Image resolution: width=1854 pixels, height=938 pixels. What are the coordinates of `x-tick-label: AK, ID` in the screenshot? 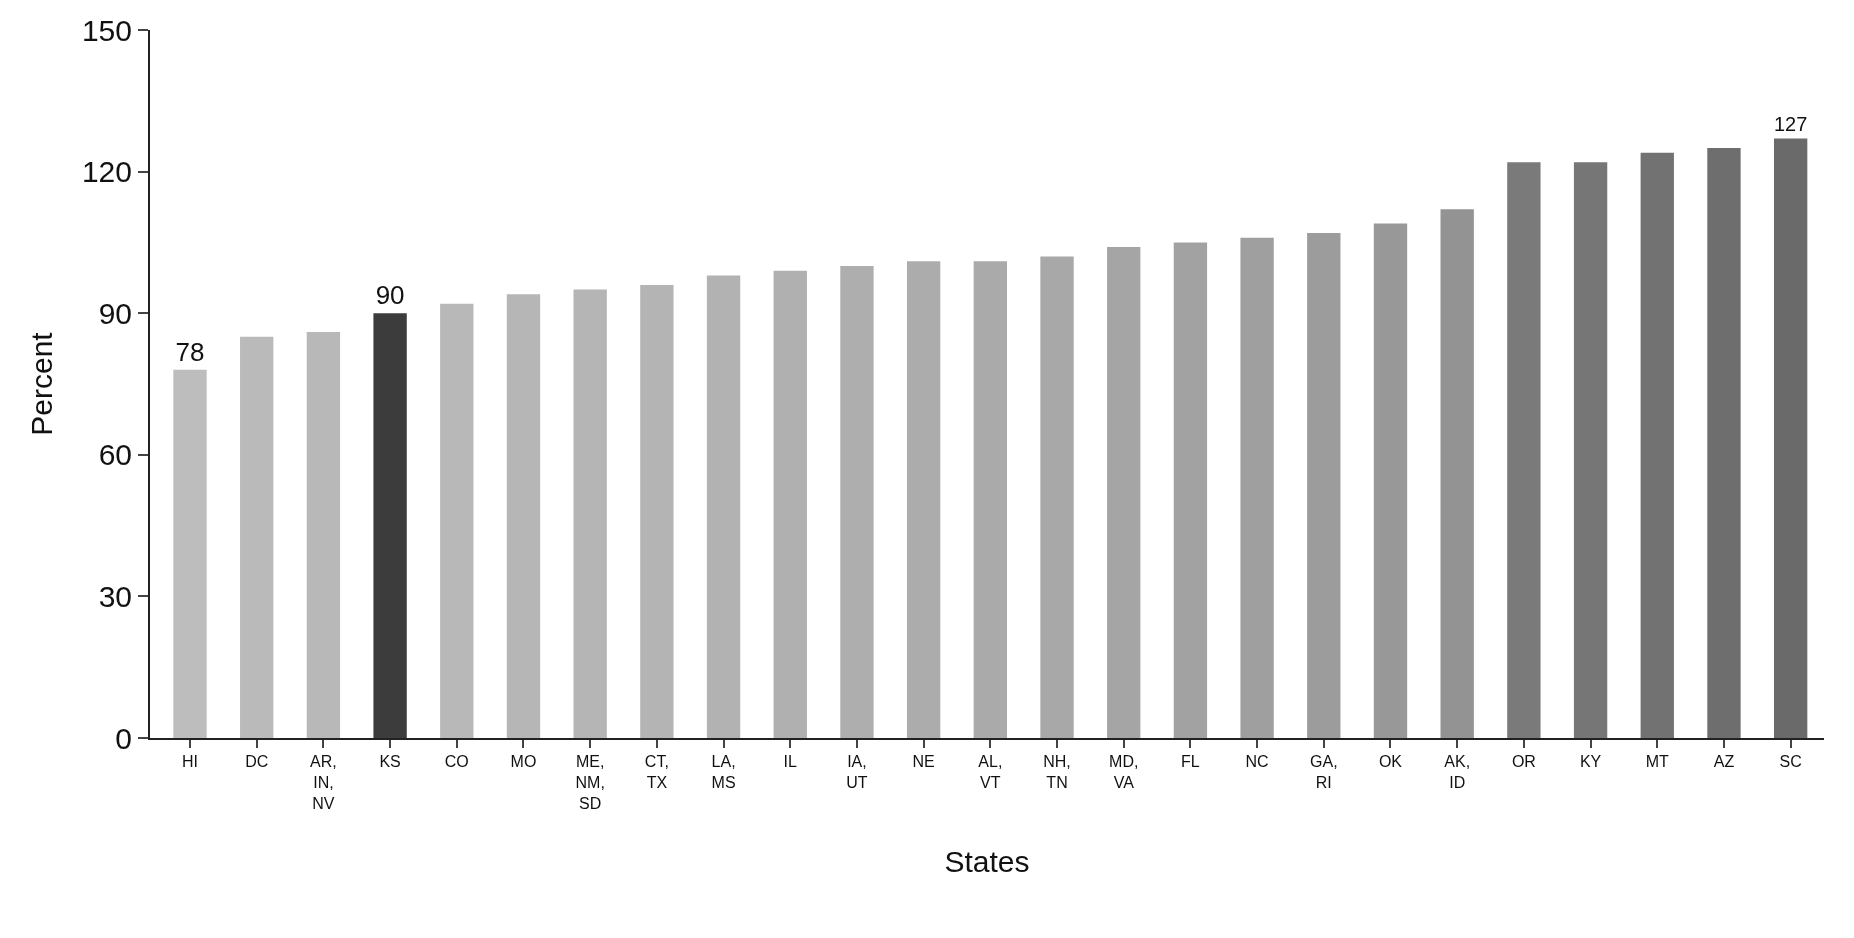 It's located at (1457, 772).